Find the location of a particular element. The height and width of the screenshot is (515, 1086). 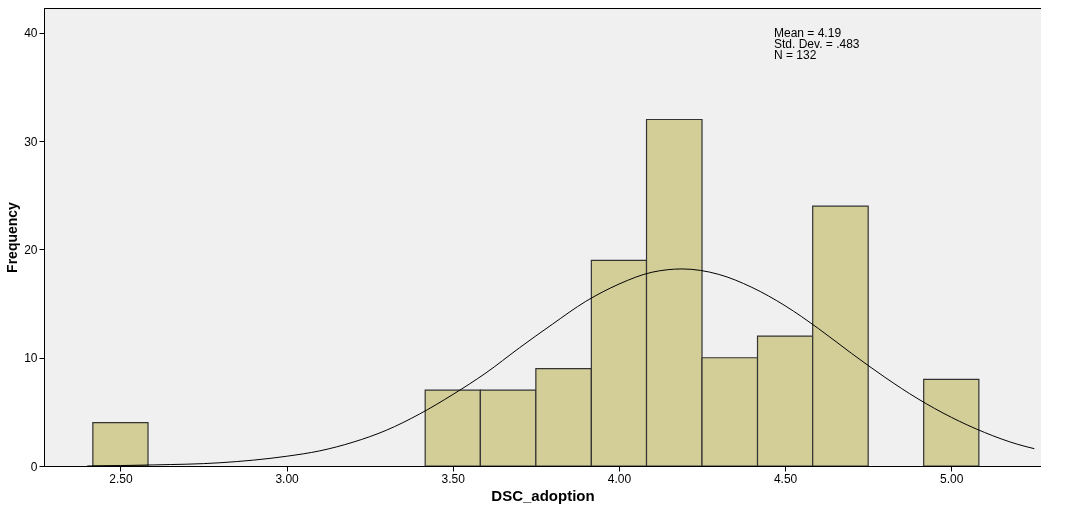

y-axis-title: Frequency is located at coordinates (12, 237).